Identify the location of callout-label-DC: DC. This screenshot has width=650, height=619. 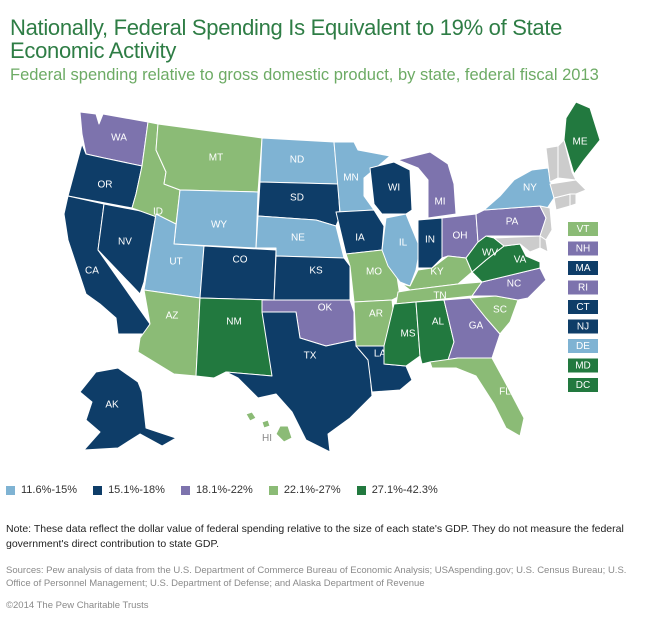
(583, 385).